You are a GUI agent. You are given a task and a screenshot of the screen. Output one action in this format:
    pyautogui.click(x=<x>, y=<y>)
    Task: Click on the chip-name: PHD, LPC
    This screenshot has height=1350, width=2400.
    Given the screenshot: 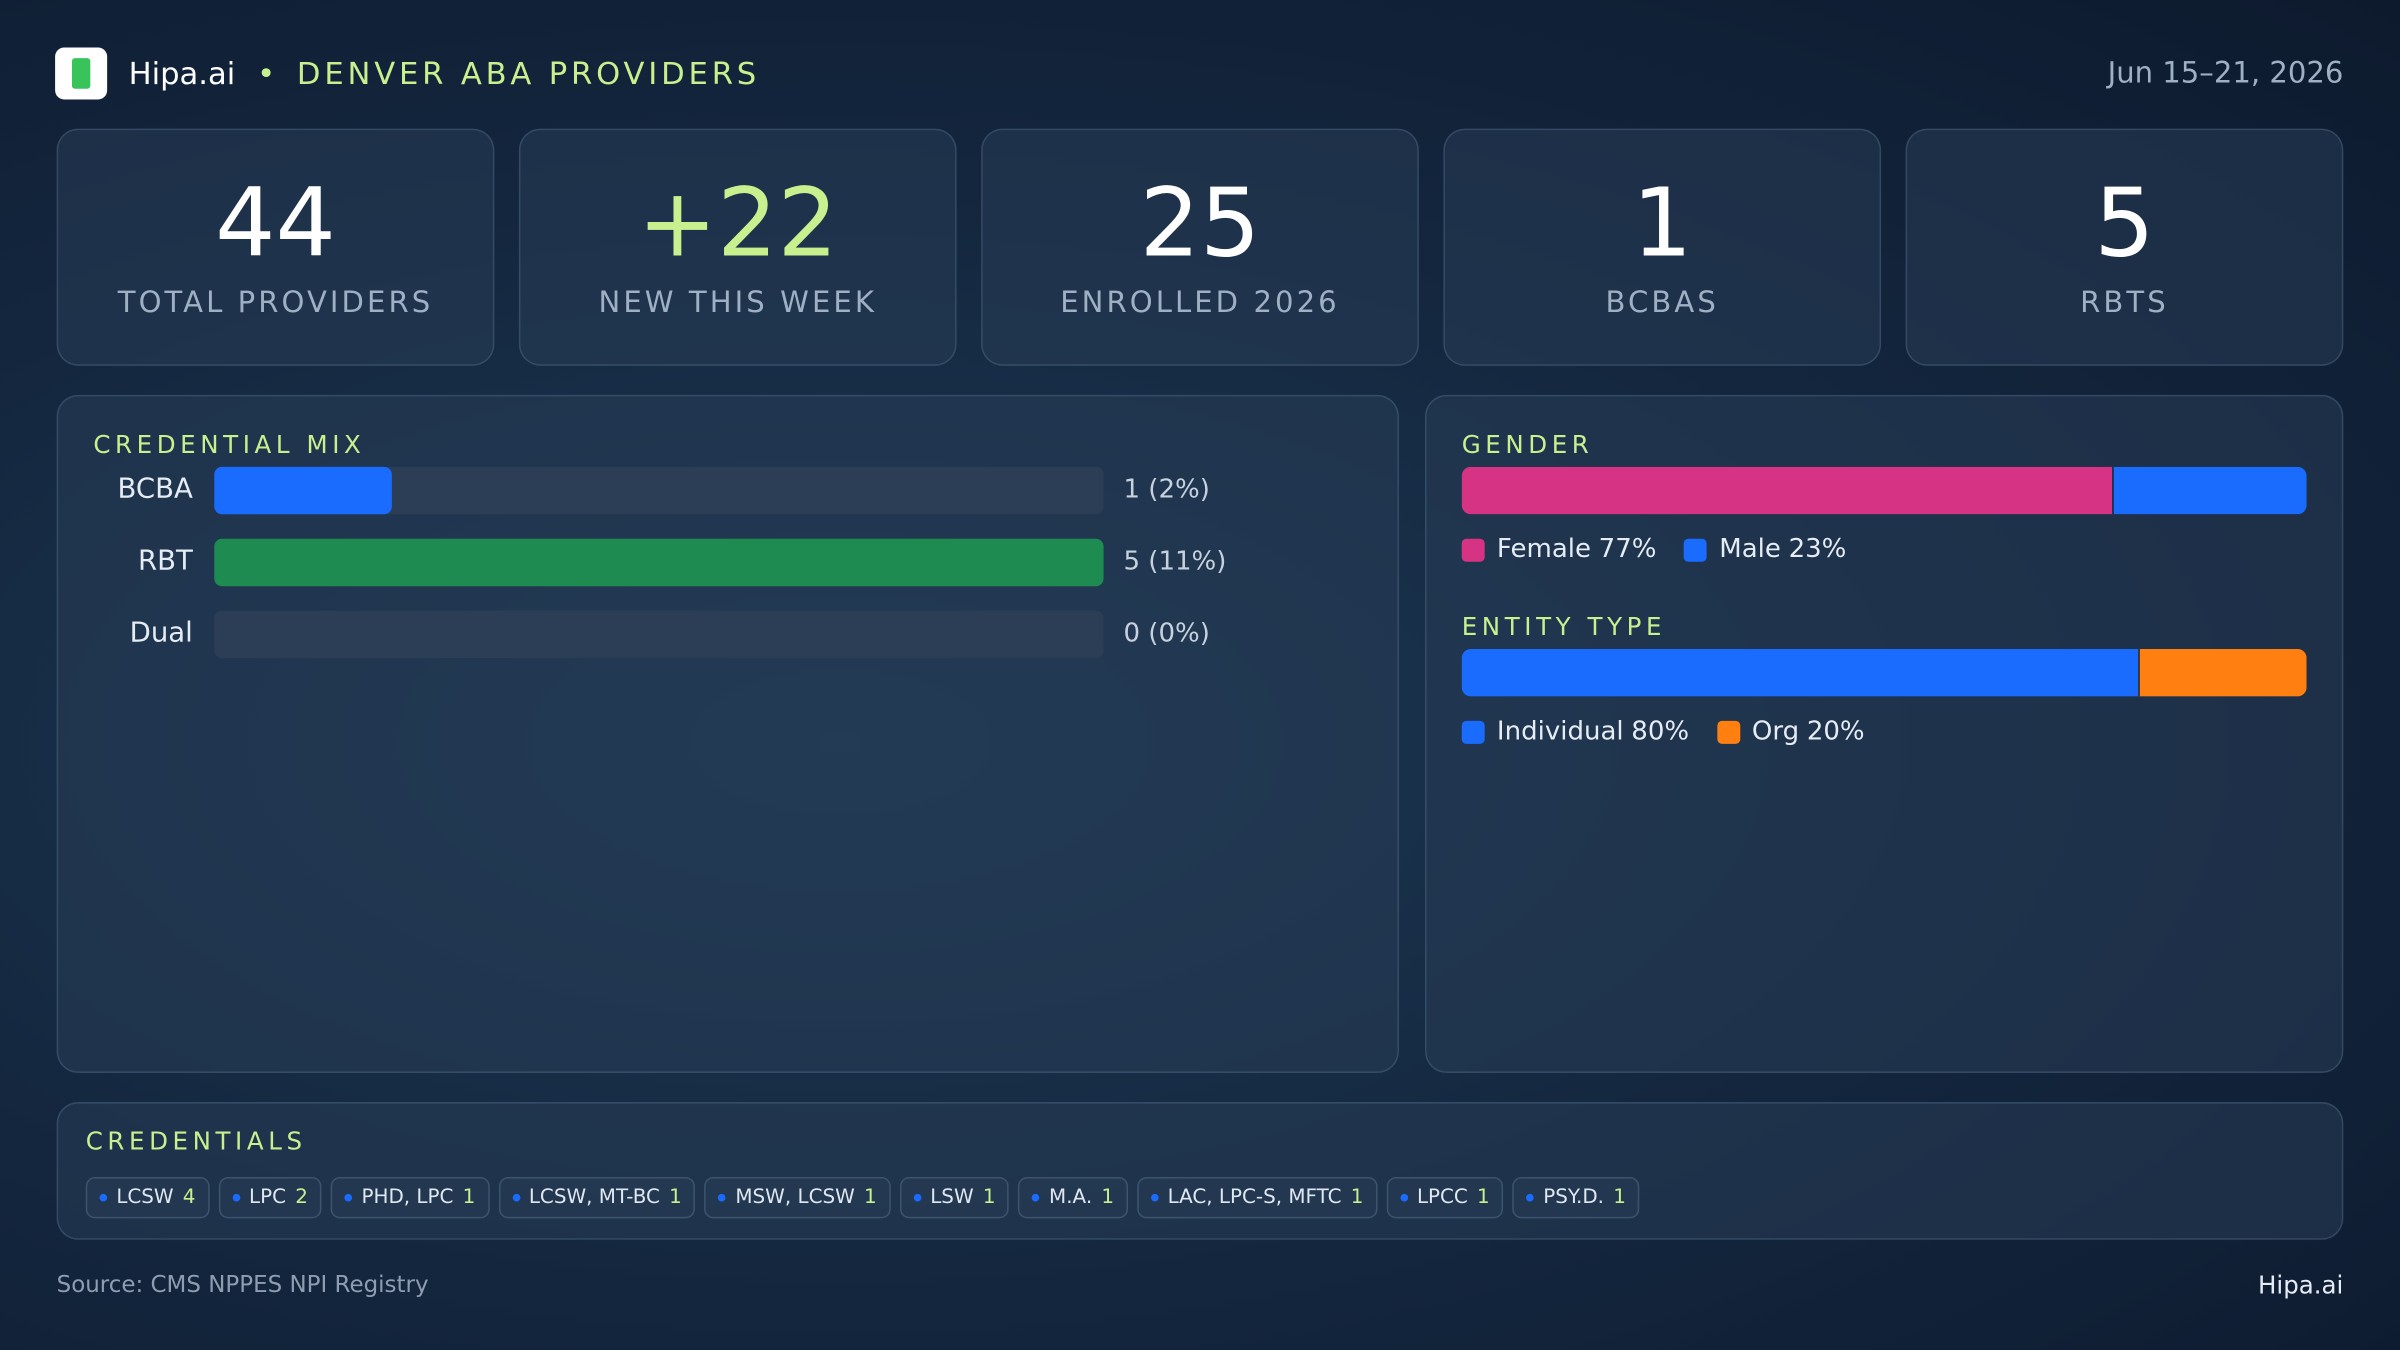 What is the action you would take?
    pyautogui.click(x=407, y=1198)
    